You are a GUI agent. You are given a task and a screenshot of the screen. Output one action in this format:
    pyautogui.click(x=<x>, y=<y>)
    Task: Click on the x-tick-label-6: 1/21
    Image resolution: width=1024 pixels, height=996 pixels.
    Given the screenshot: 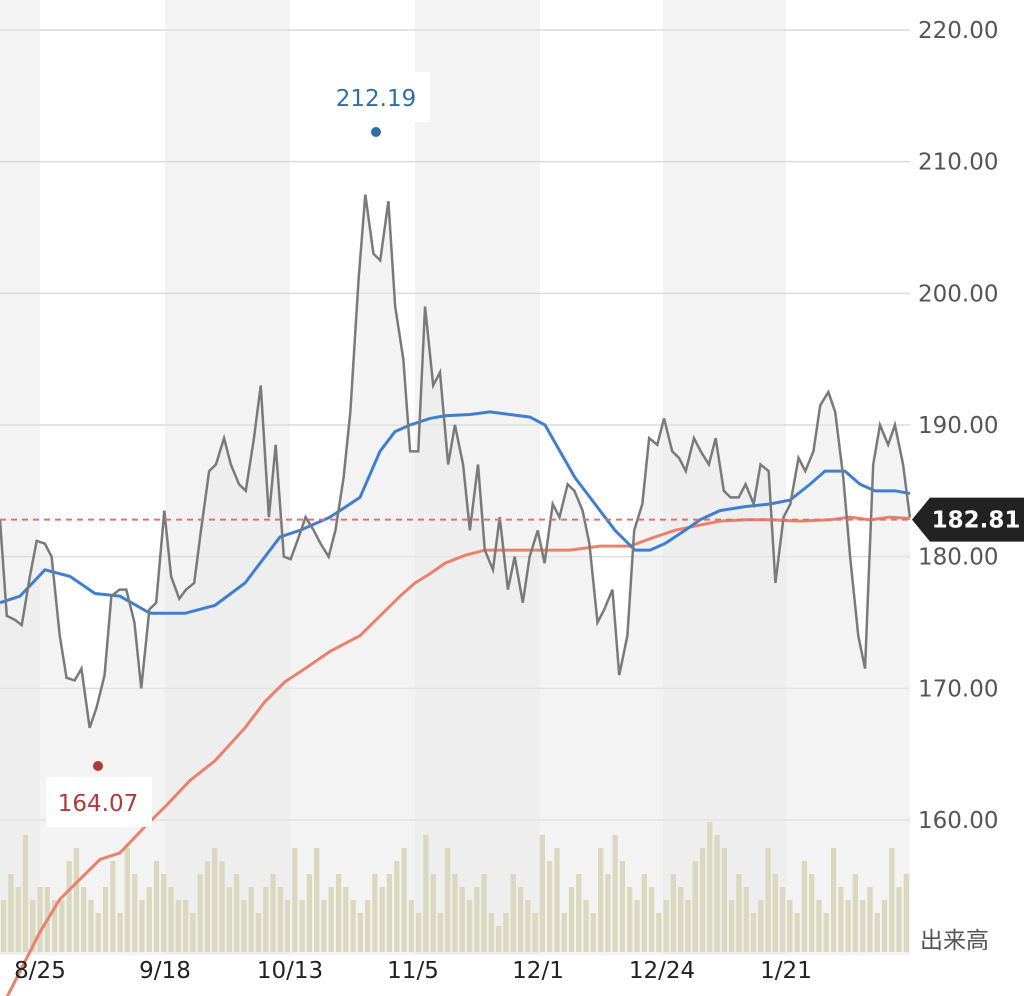 What is the action you would take?
    pyautogui.click(x=786, y=971)
    